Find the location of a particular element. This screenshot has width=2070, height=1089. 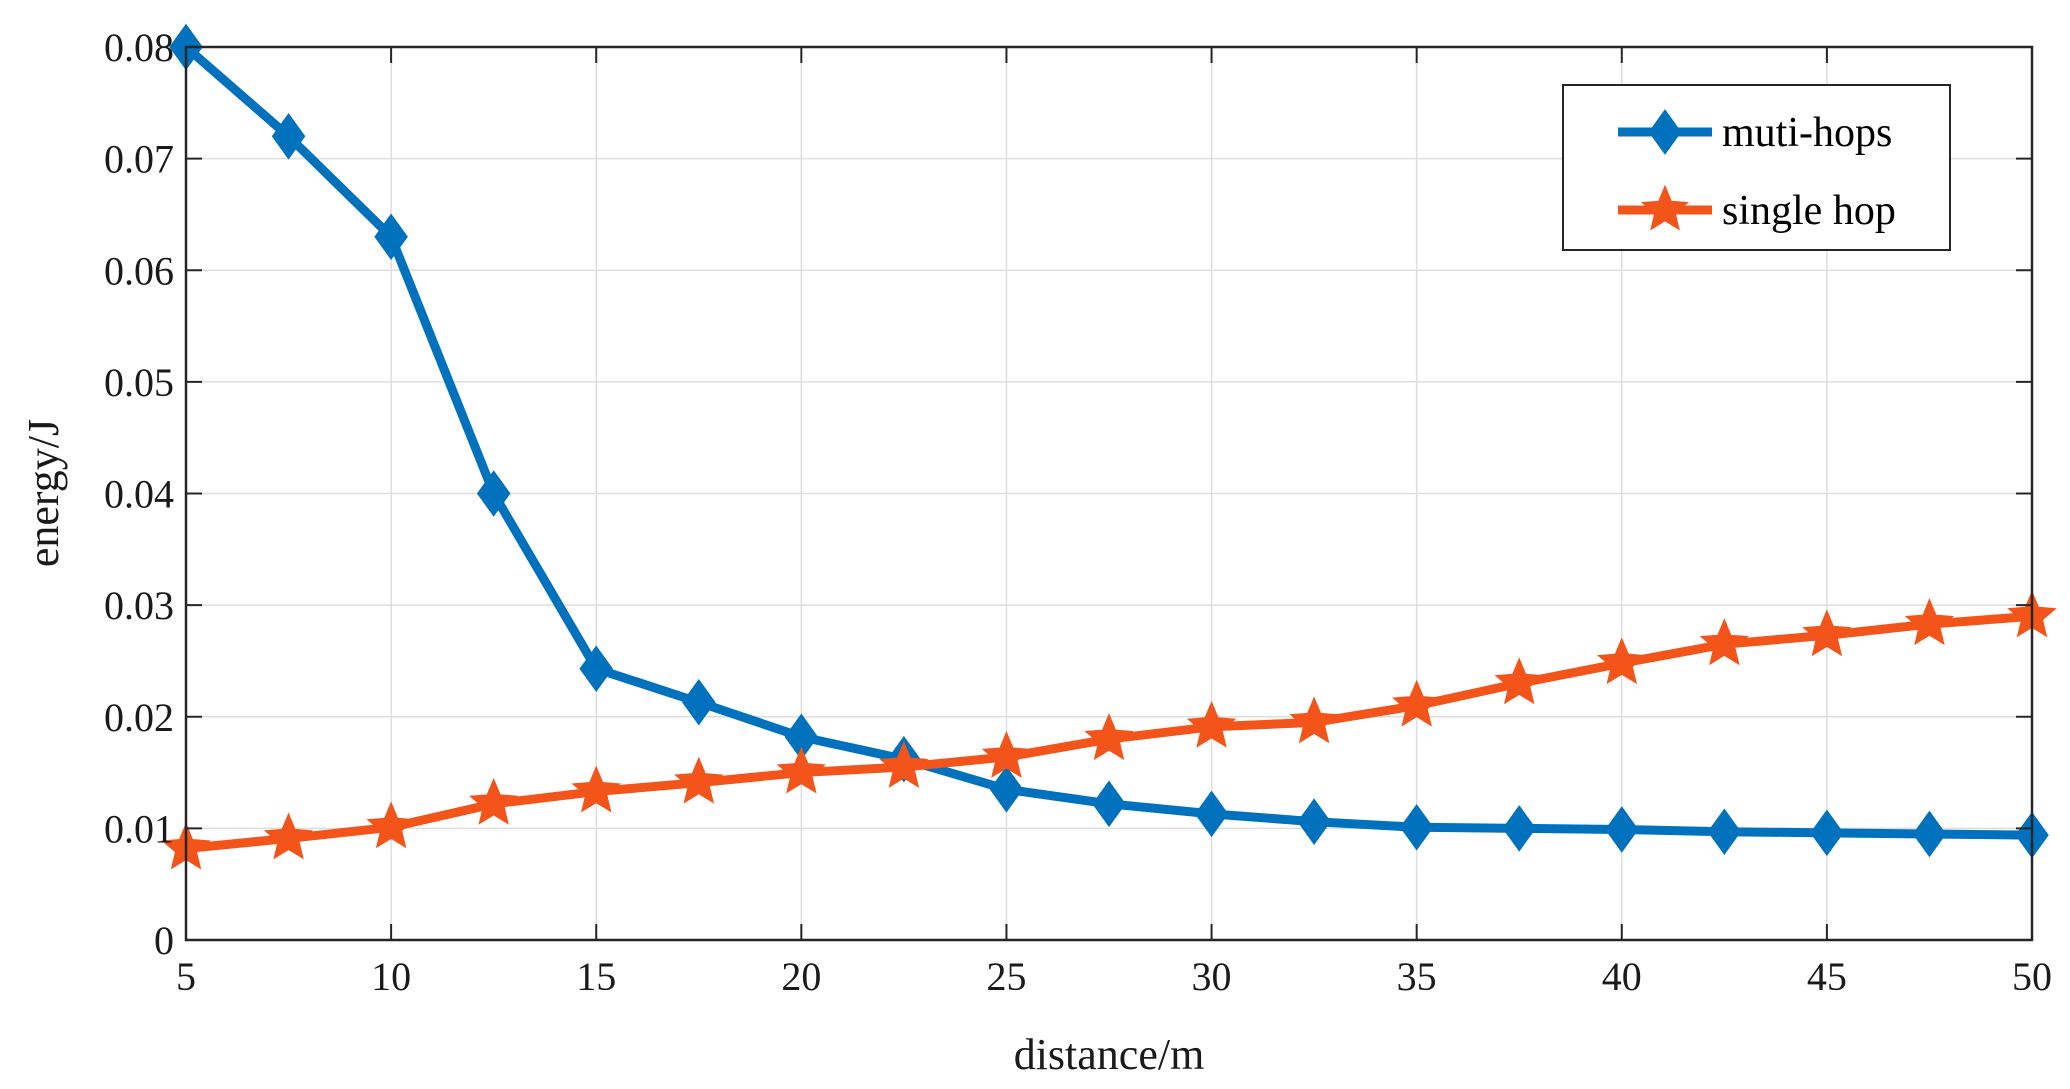

x-tick-label: 30 is located at coordinates (1212, 976).